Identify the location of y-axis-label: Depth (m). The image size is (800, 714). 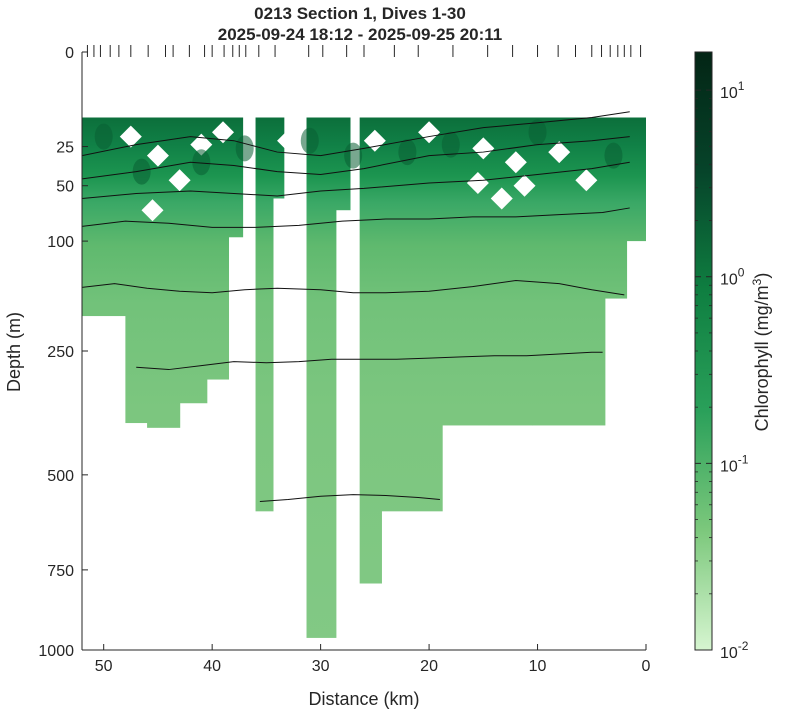
(14, 352).